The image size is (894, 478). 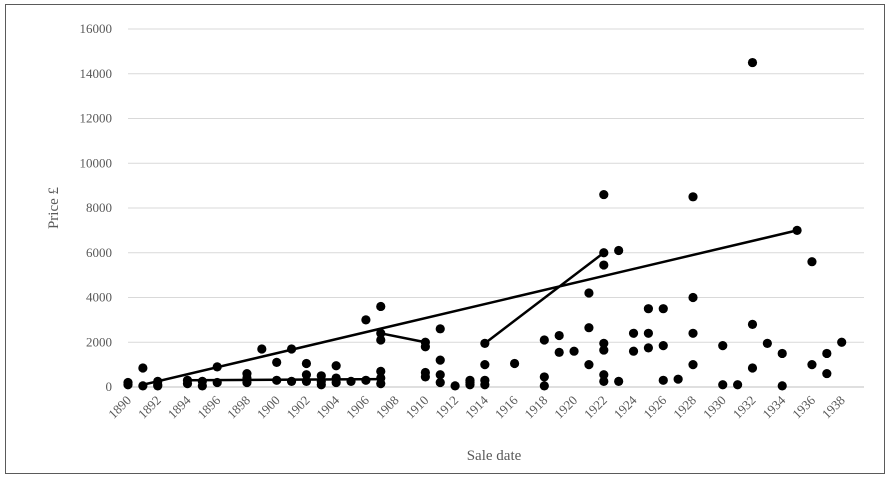 I want to click on x-tick-label: 1918, so click(x=535, y=407).